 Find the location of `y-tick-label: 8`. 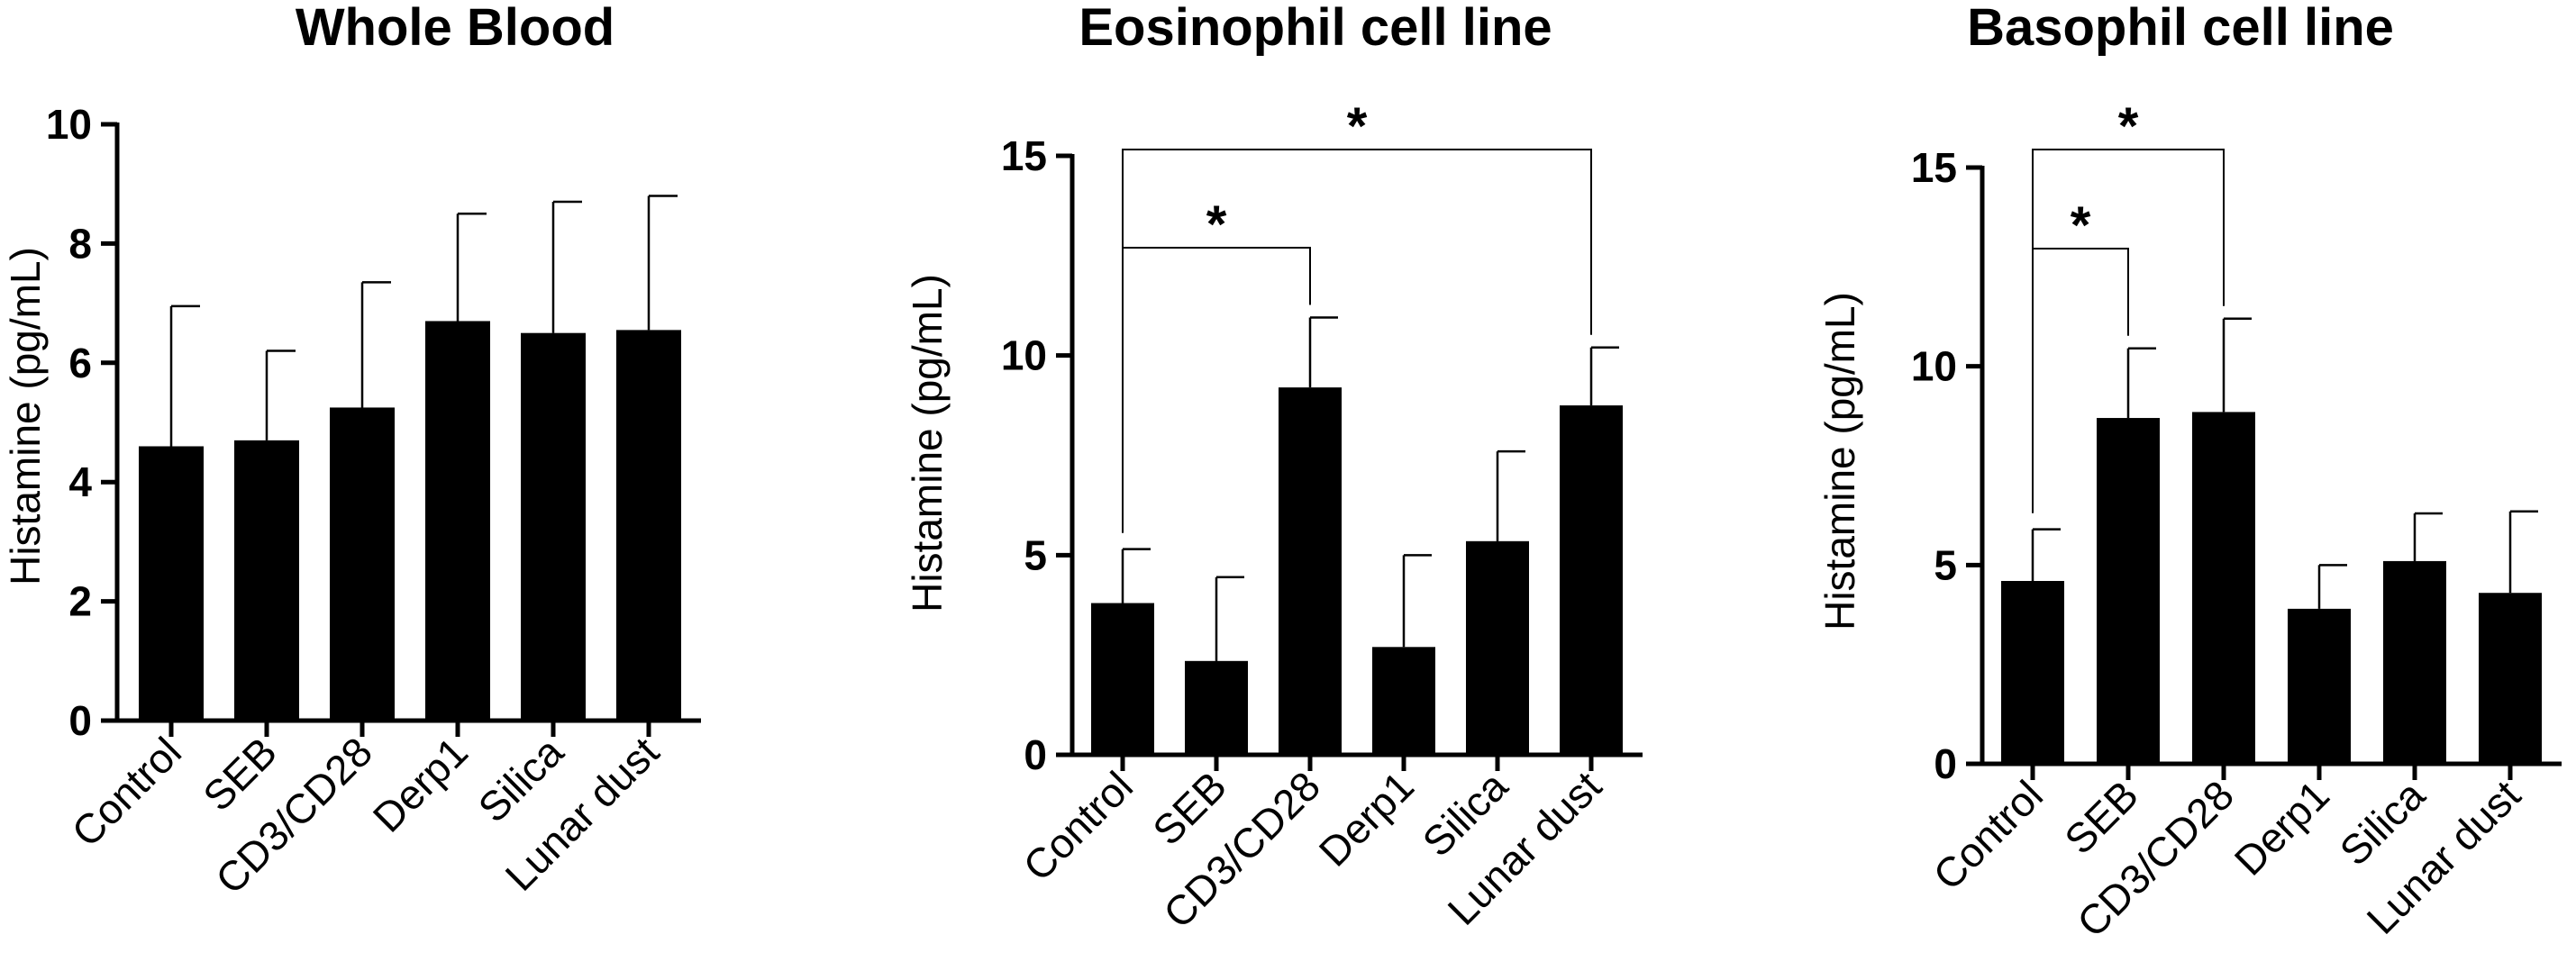

y-tick-label: 8 is located at coordinates (80, 243).